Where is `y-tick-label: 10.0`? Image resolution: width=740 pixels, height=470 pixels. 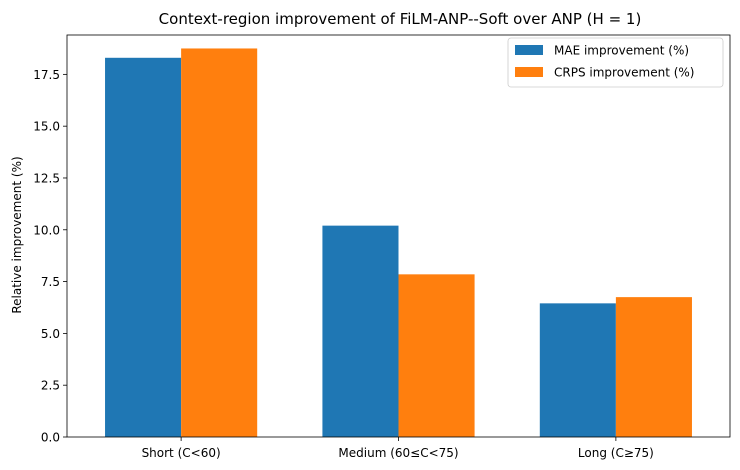
y-tick-label: 10.0 is located at coordinates (46, 230).